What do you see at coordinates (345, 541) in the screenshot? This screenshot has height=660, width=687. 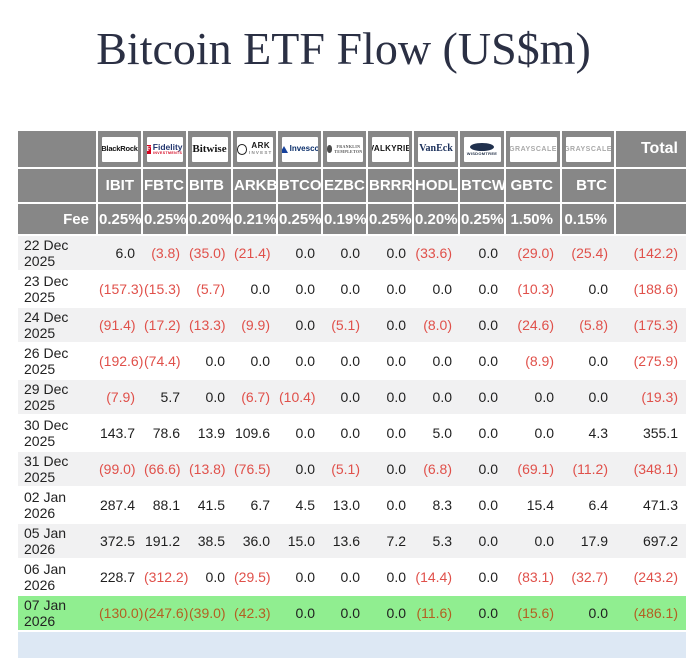 I see `flow-value-ezbc: 13.6` at bounding box center [345, 541].